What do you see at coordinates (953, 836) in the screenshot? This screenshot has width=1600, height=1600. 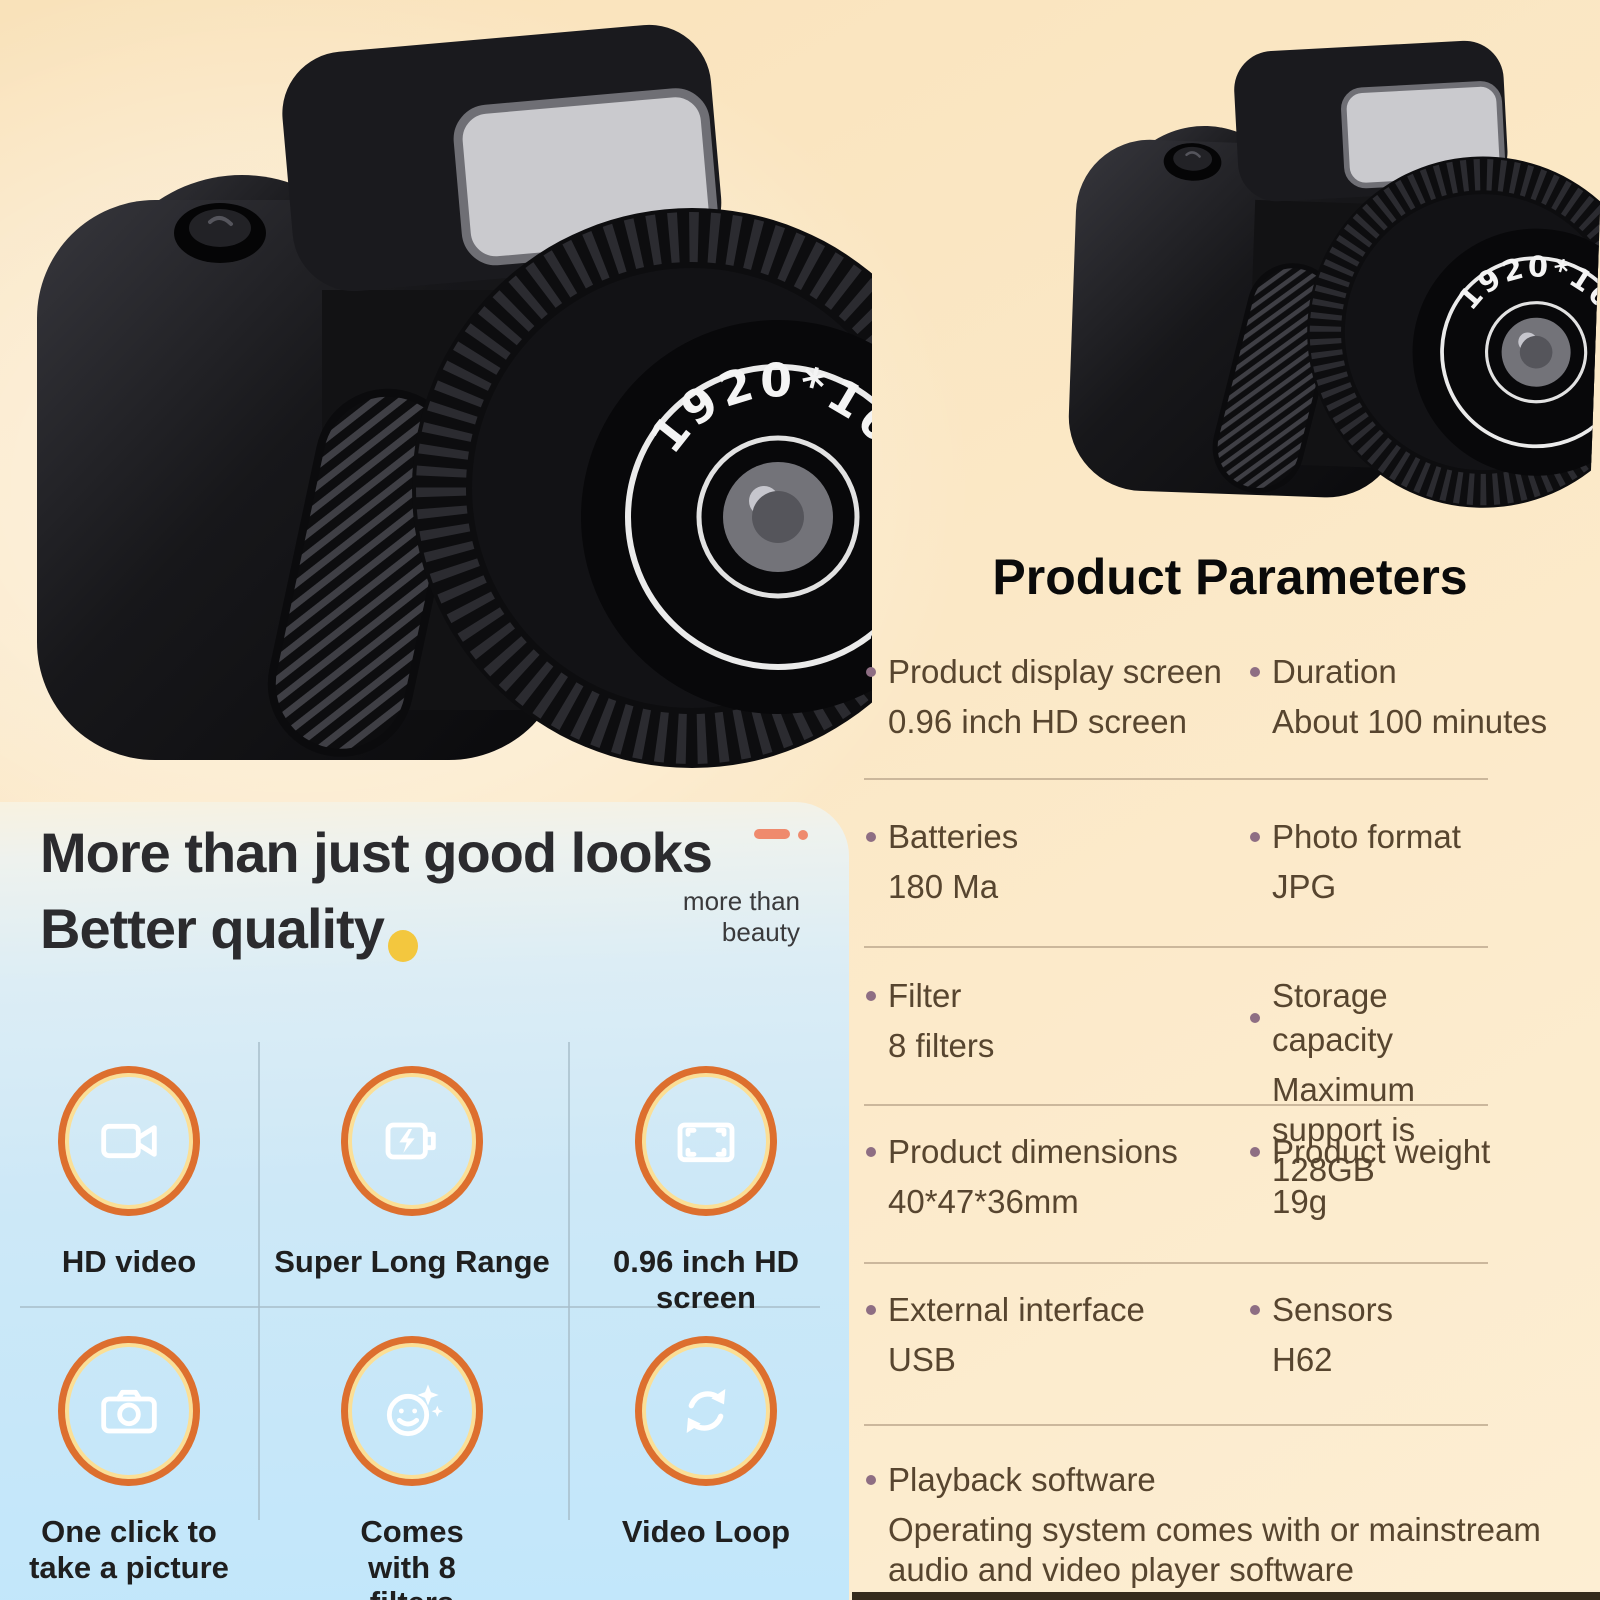 I see `param-label: Batteries` at bounding box center [953, 836].